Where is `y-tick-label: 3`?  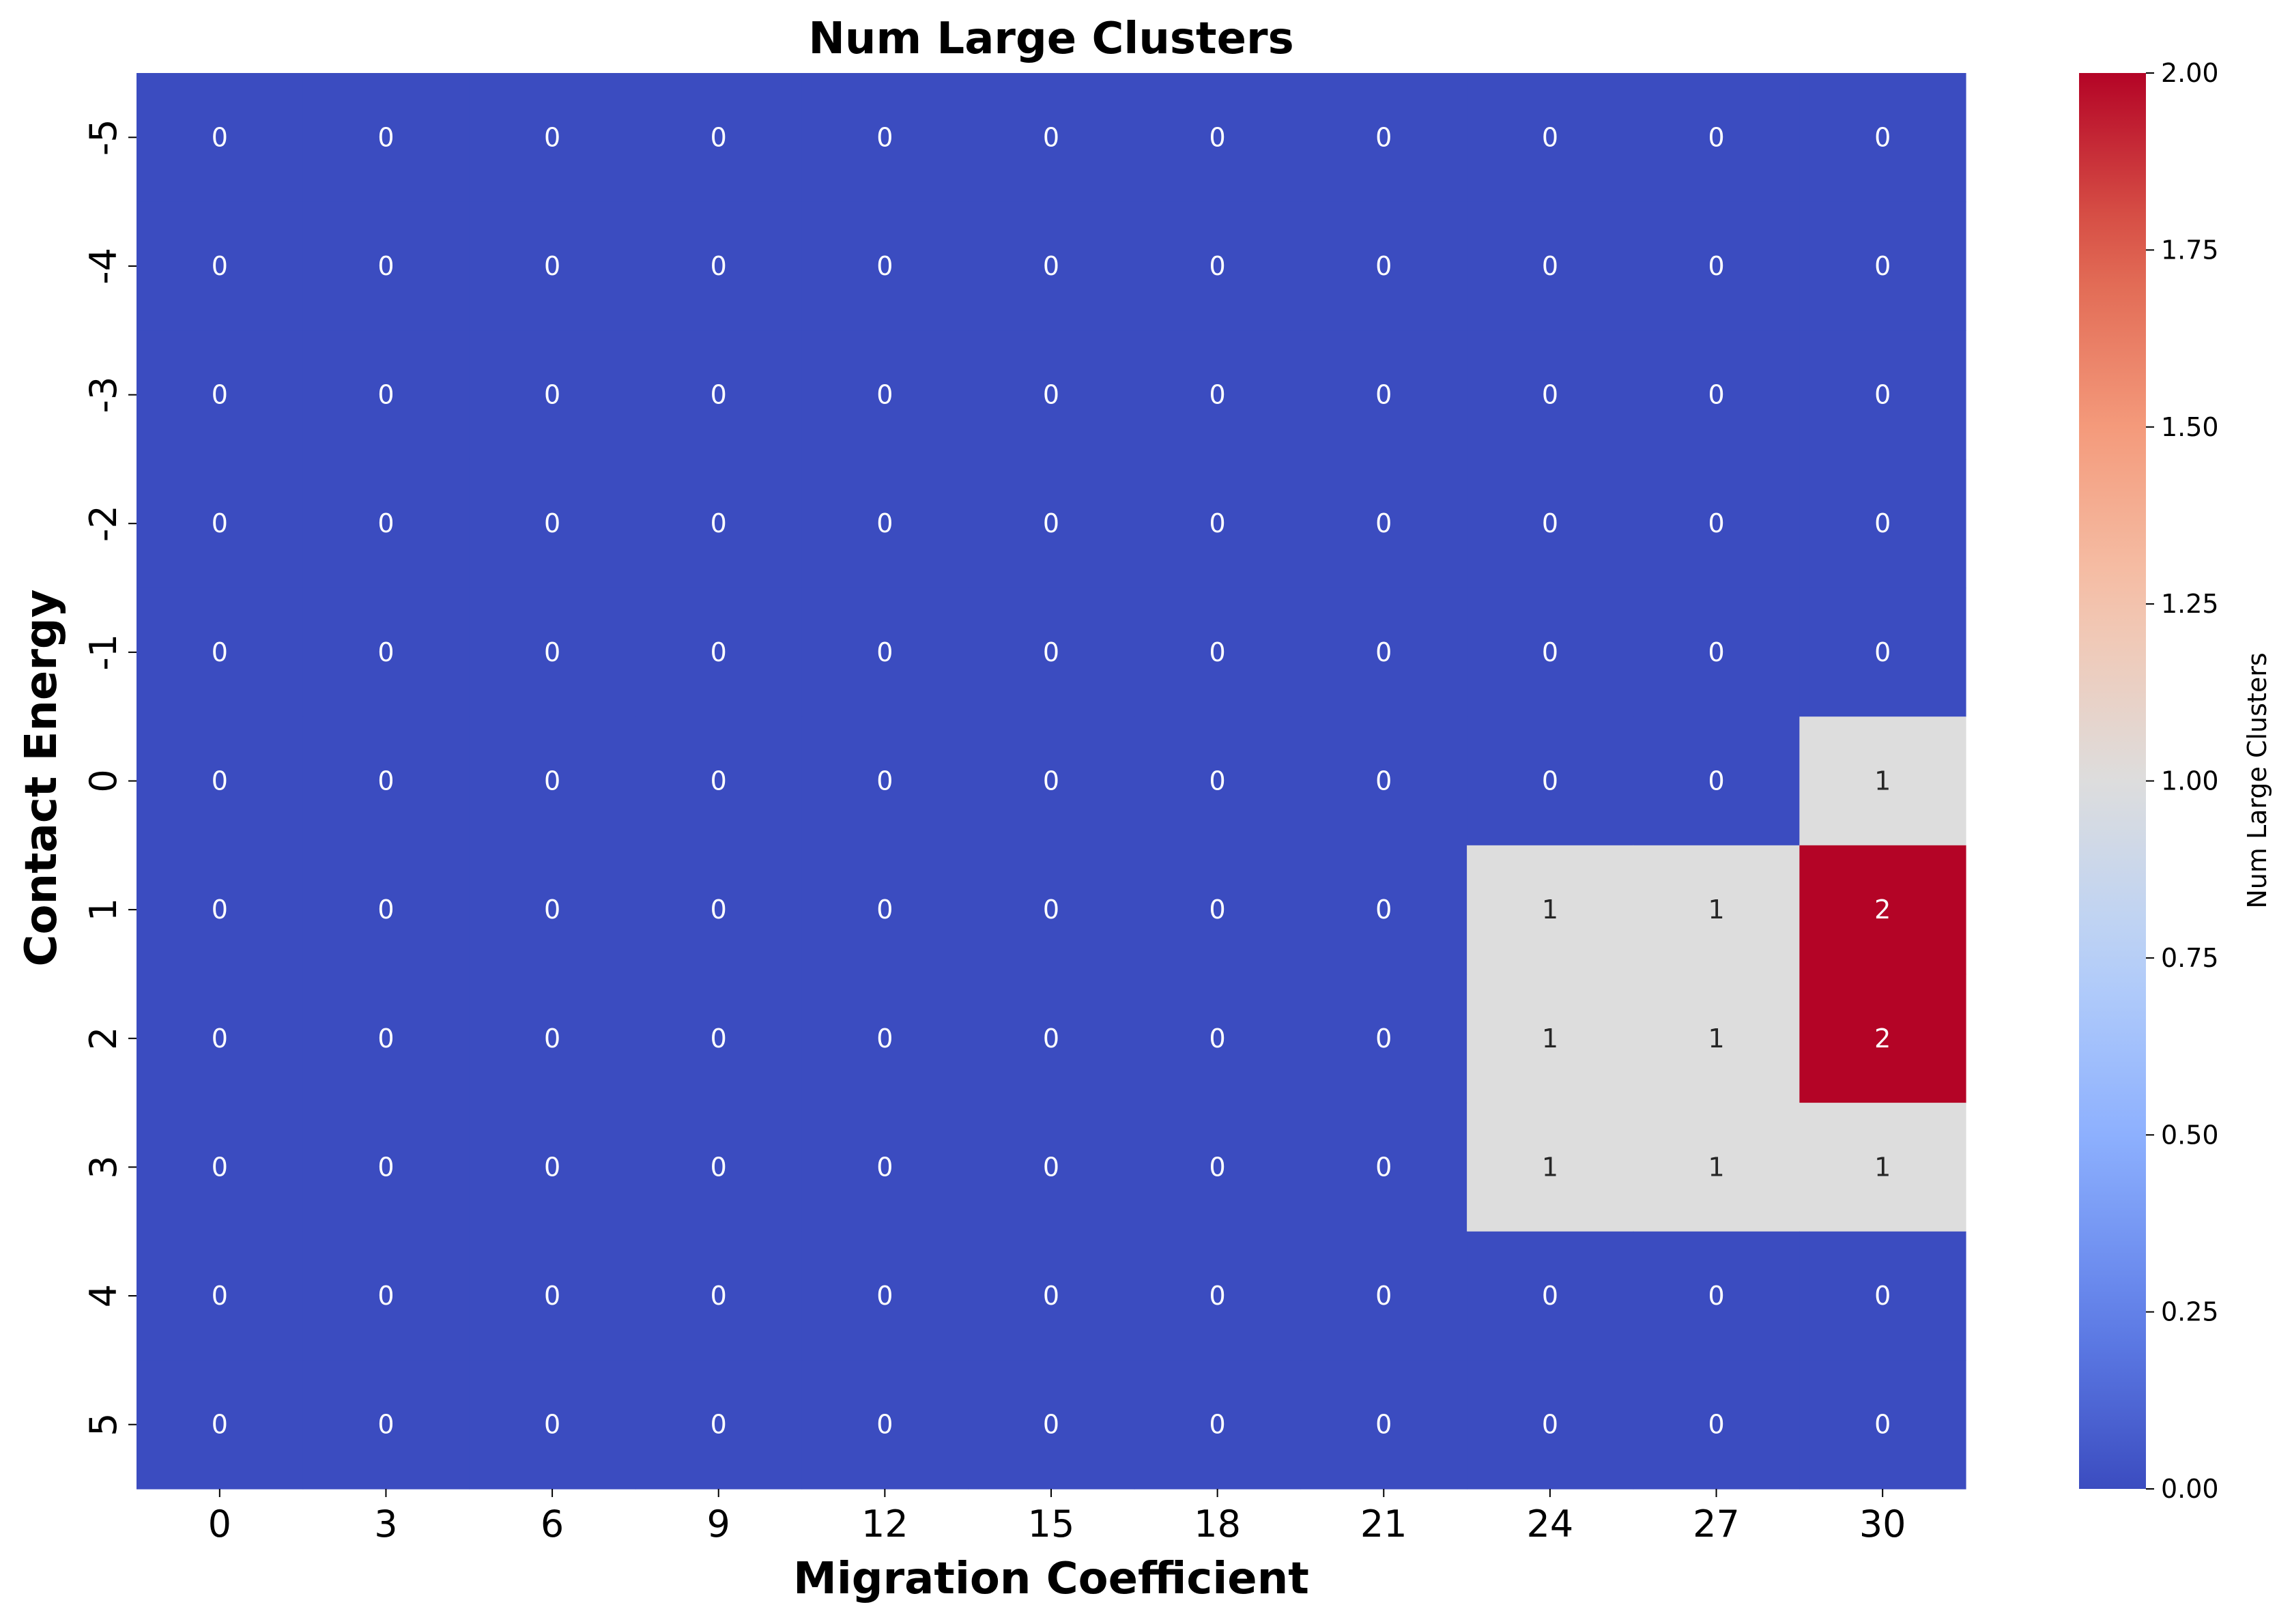
y-tick-label: 3 is located at coordinates (103, 1166).